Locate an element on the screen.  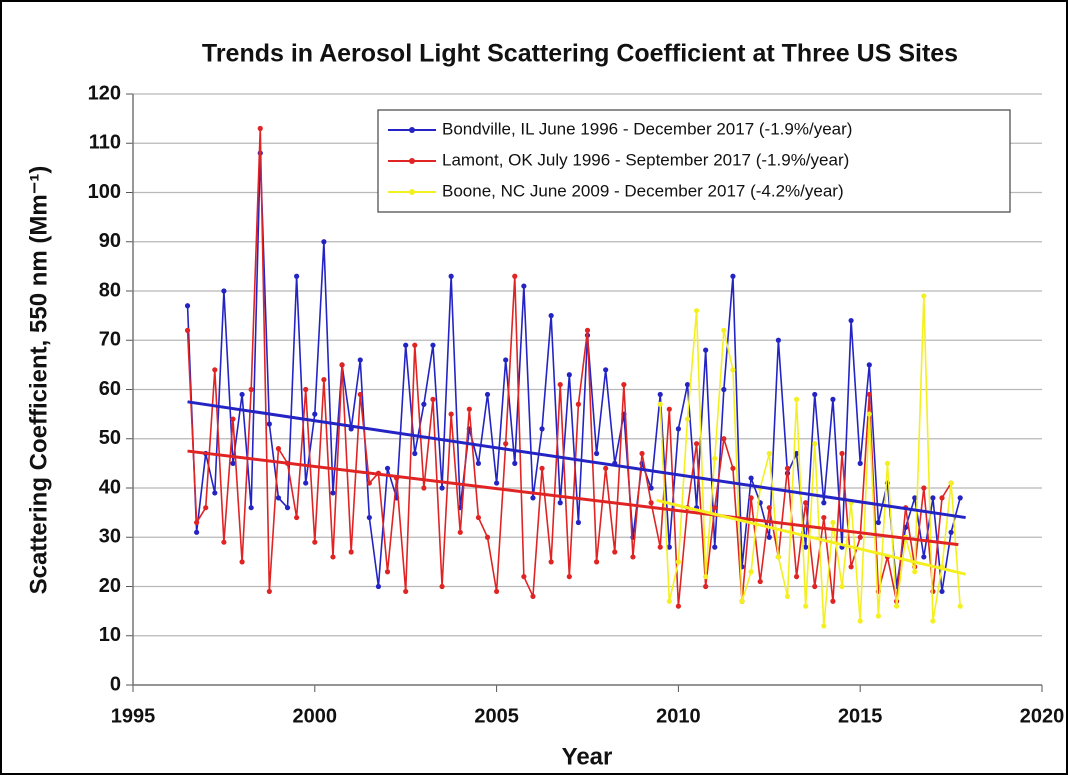
trend-line is located at coordinates (811, 537).